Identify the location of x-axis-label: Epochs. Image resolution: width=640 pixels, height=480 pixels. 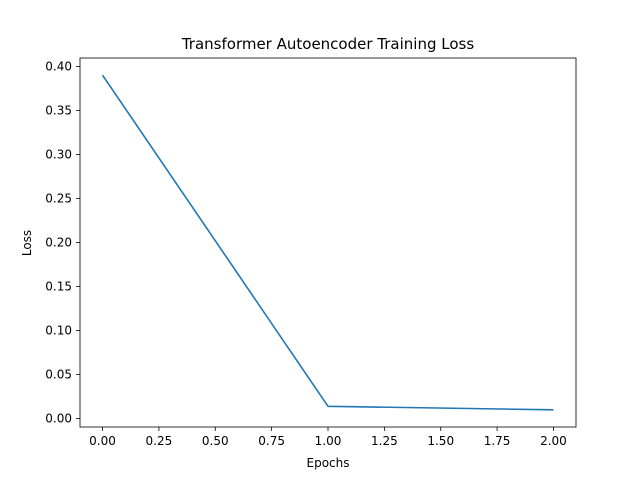
(328, 463).